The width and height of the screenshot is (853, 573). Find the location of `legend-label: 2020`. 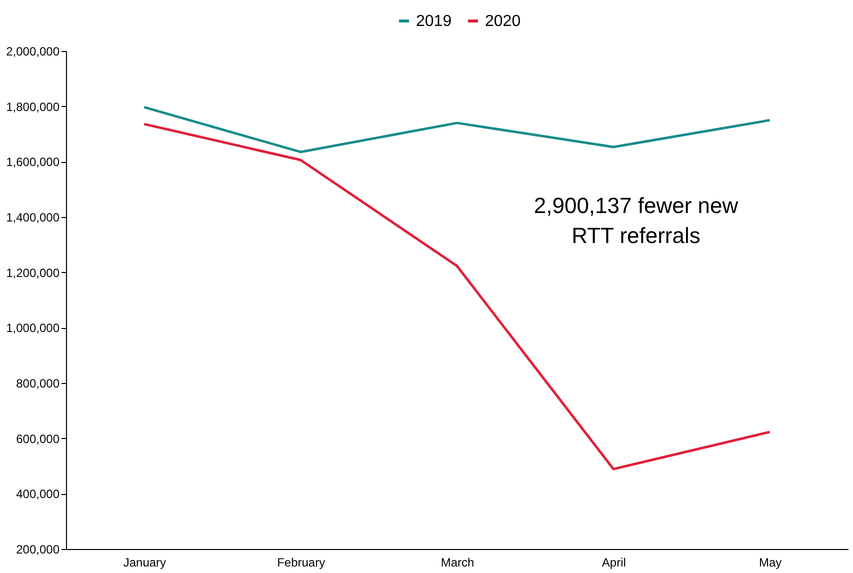

legend-label: 2020 is located at coordinates (503, 21).